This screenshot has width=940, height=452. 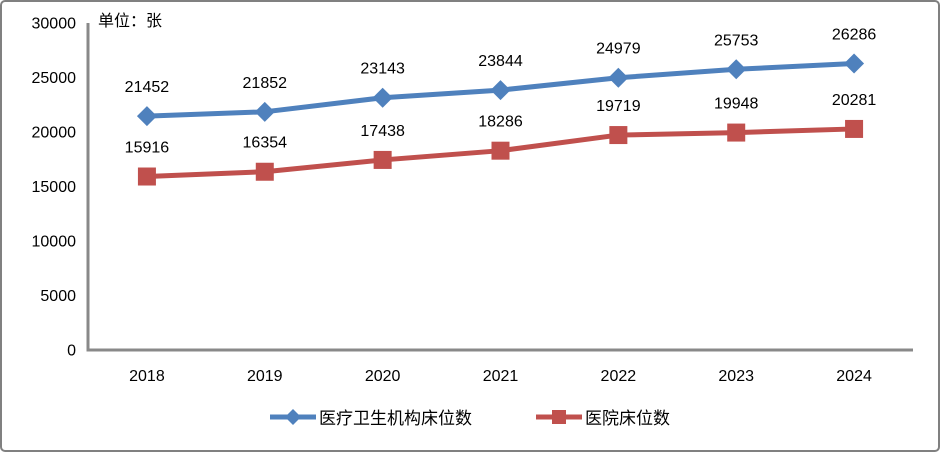 What do you see at coordinates (147, 376) in the screenshot?
I see `x-axis-tick-label: 2018` at bounding box center [147, 376].